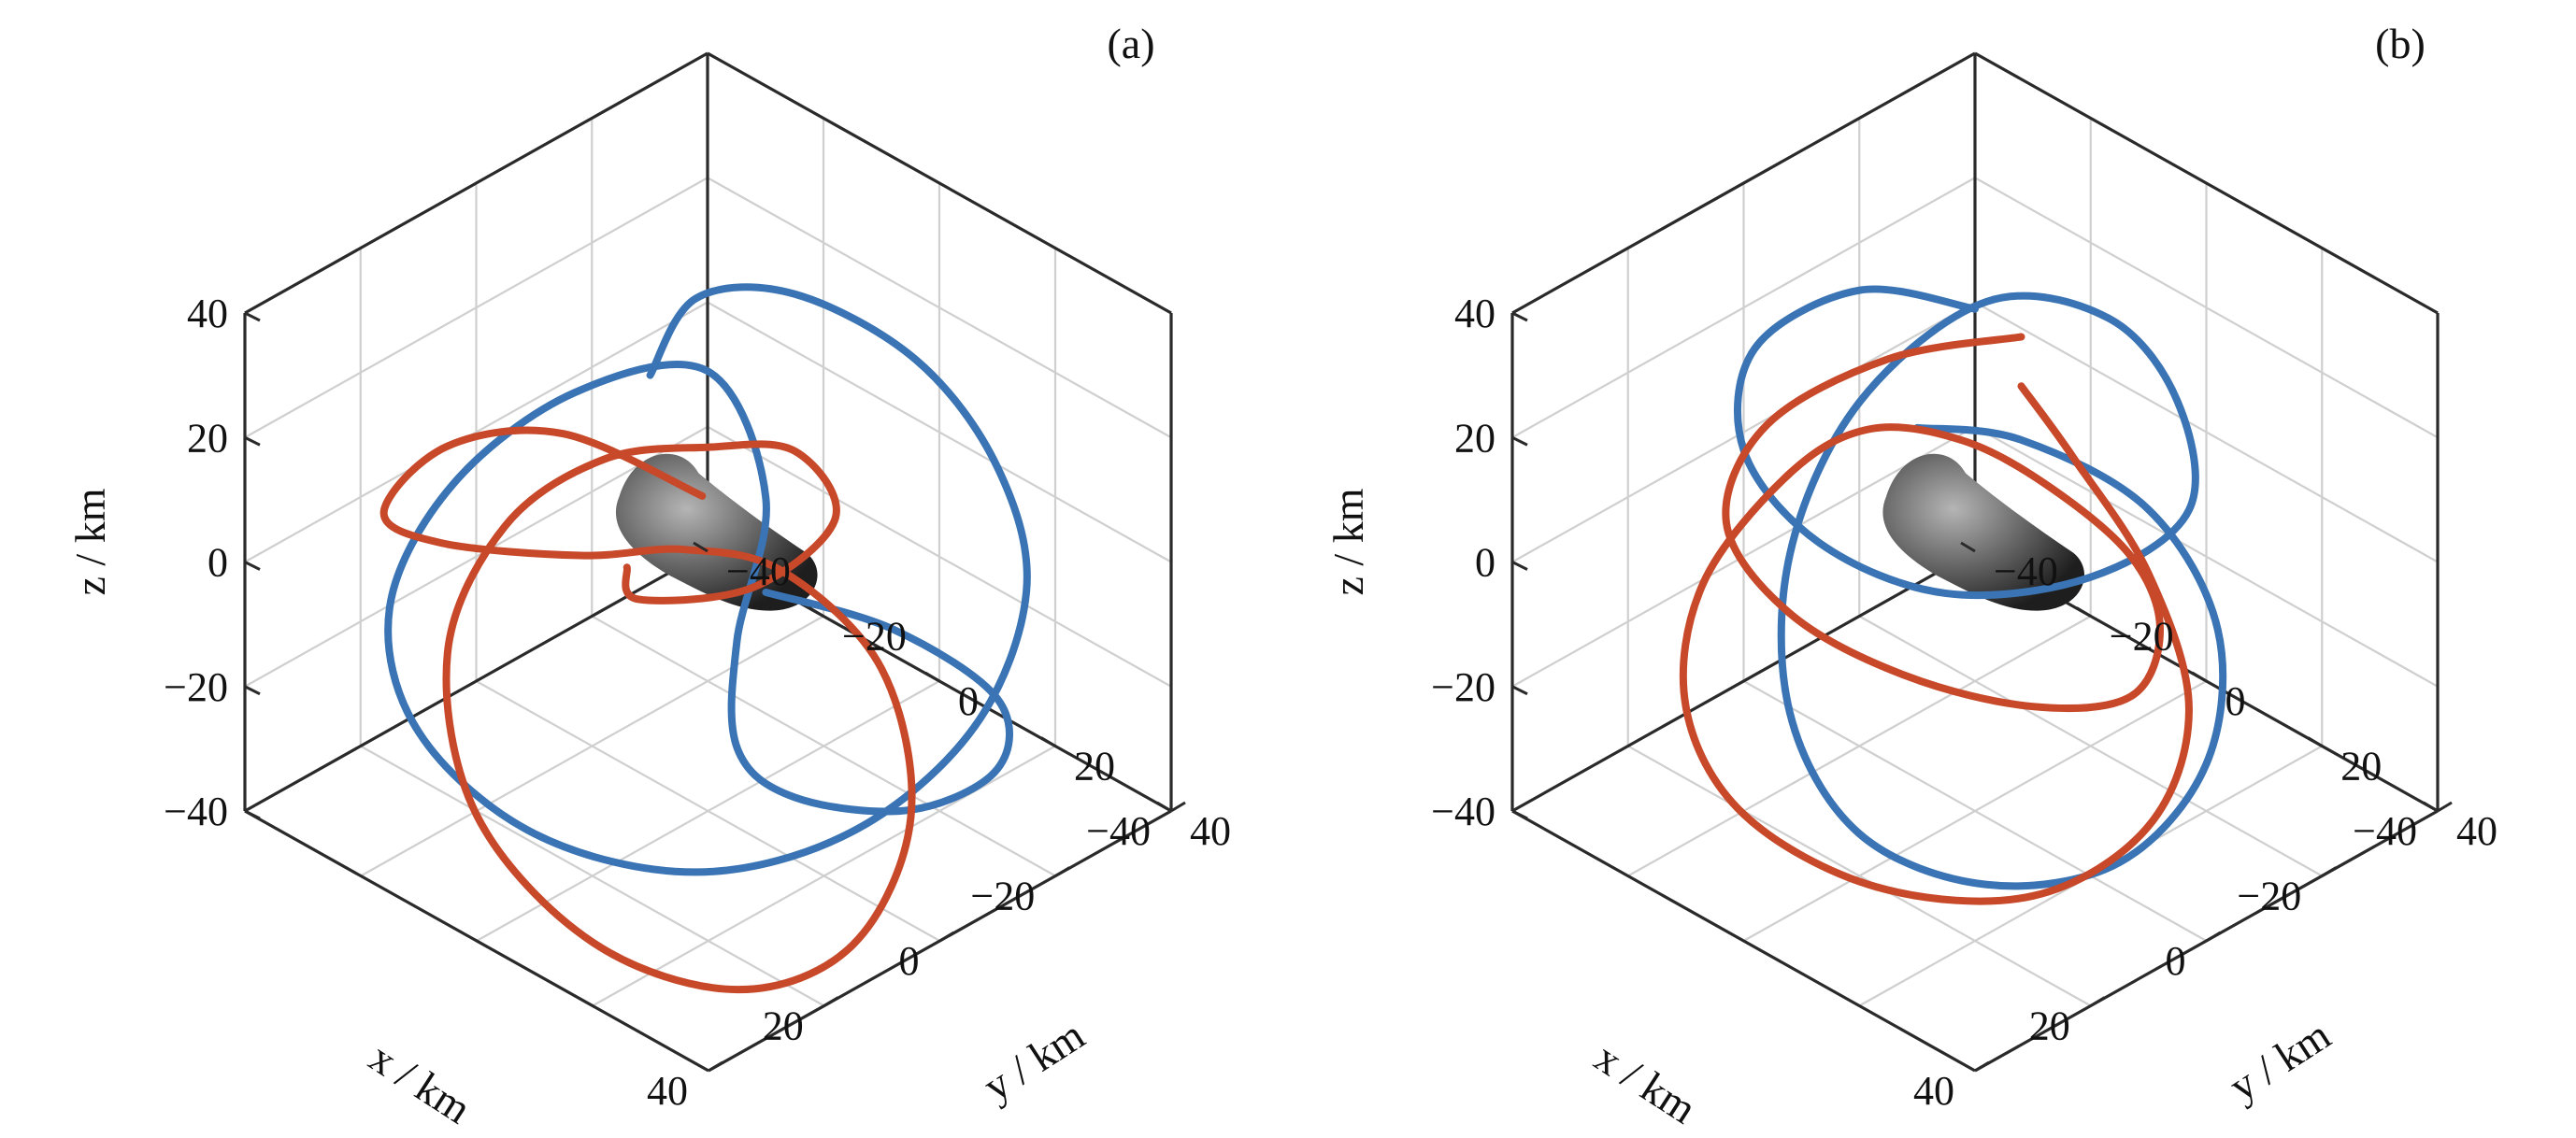  I want to click on ylabel-a: y / km, so click(1034, 1060).